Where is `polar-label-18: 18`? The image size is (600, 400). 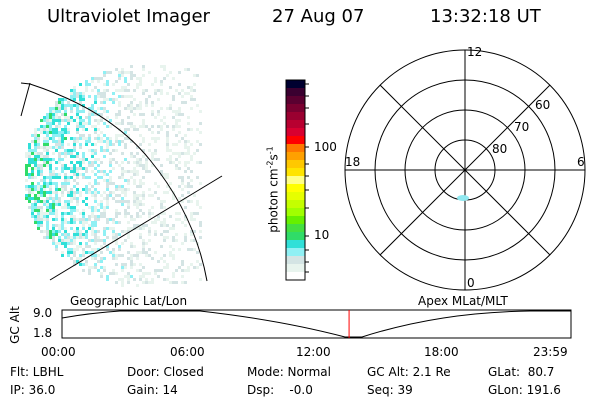
polar-label-18: 18 is located at coordinates (353, 162).